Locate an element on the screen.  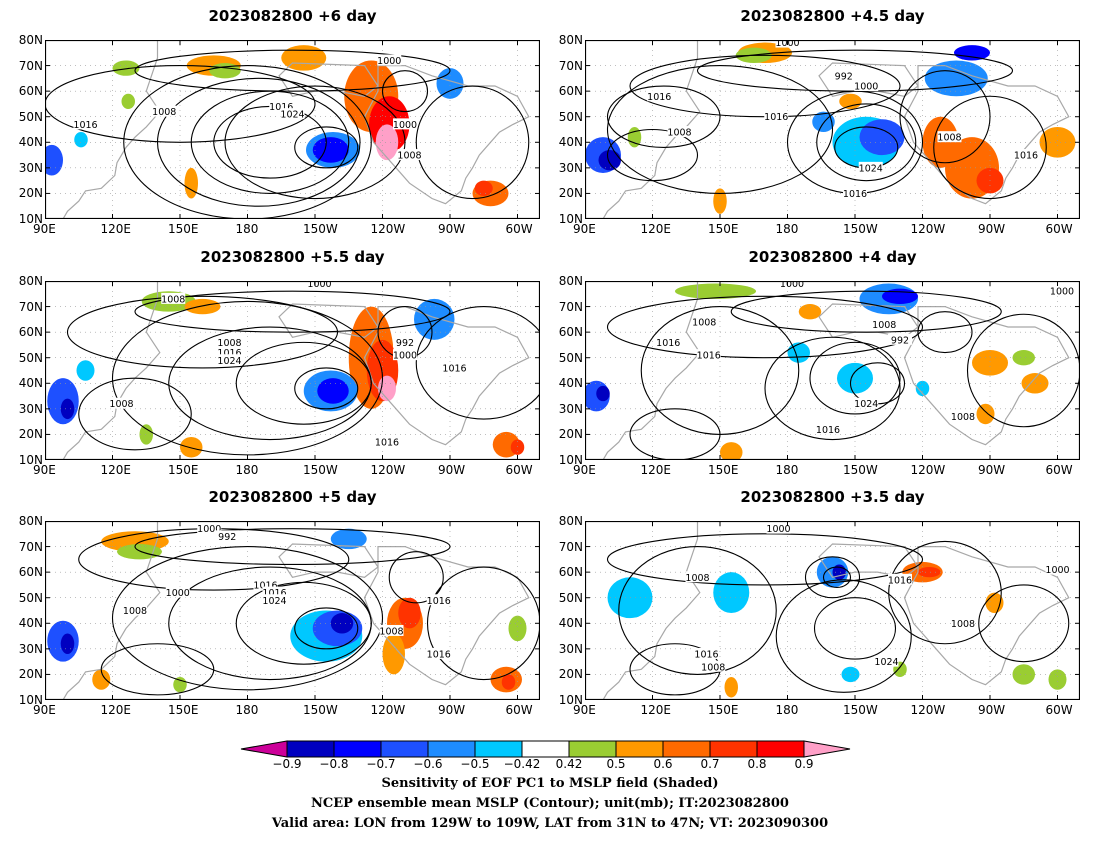
colorbar is located at coordinates (545, 749).